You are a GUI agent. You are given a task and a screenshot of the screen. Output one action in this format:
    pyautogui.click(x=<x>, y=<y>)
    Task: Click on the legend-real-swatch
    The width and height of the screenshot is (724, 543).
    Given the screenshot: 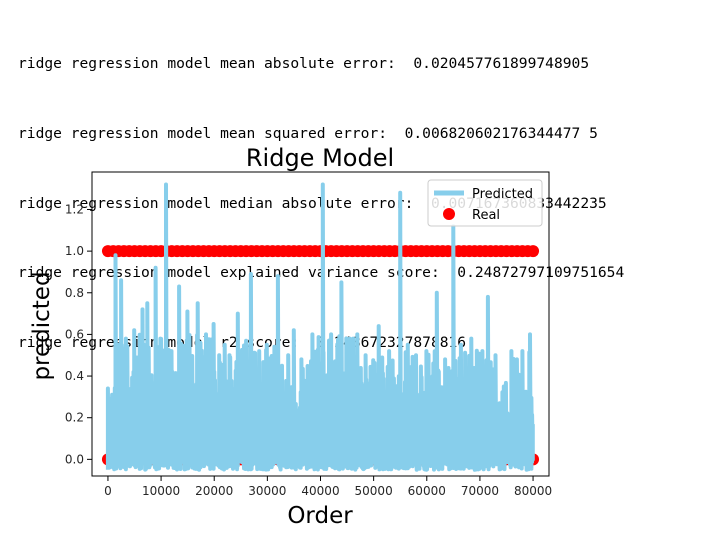 What is the action you would take?
    pyautogui.click(x=449, y=214)
    